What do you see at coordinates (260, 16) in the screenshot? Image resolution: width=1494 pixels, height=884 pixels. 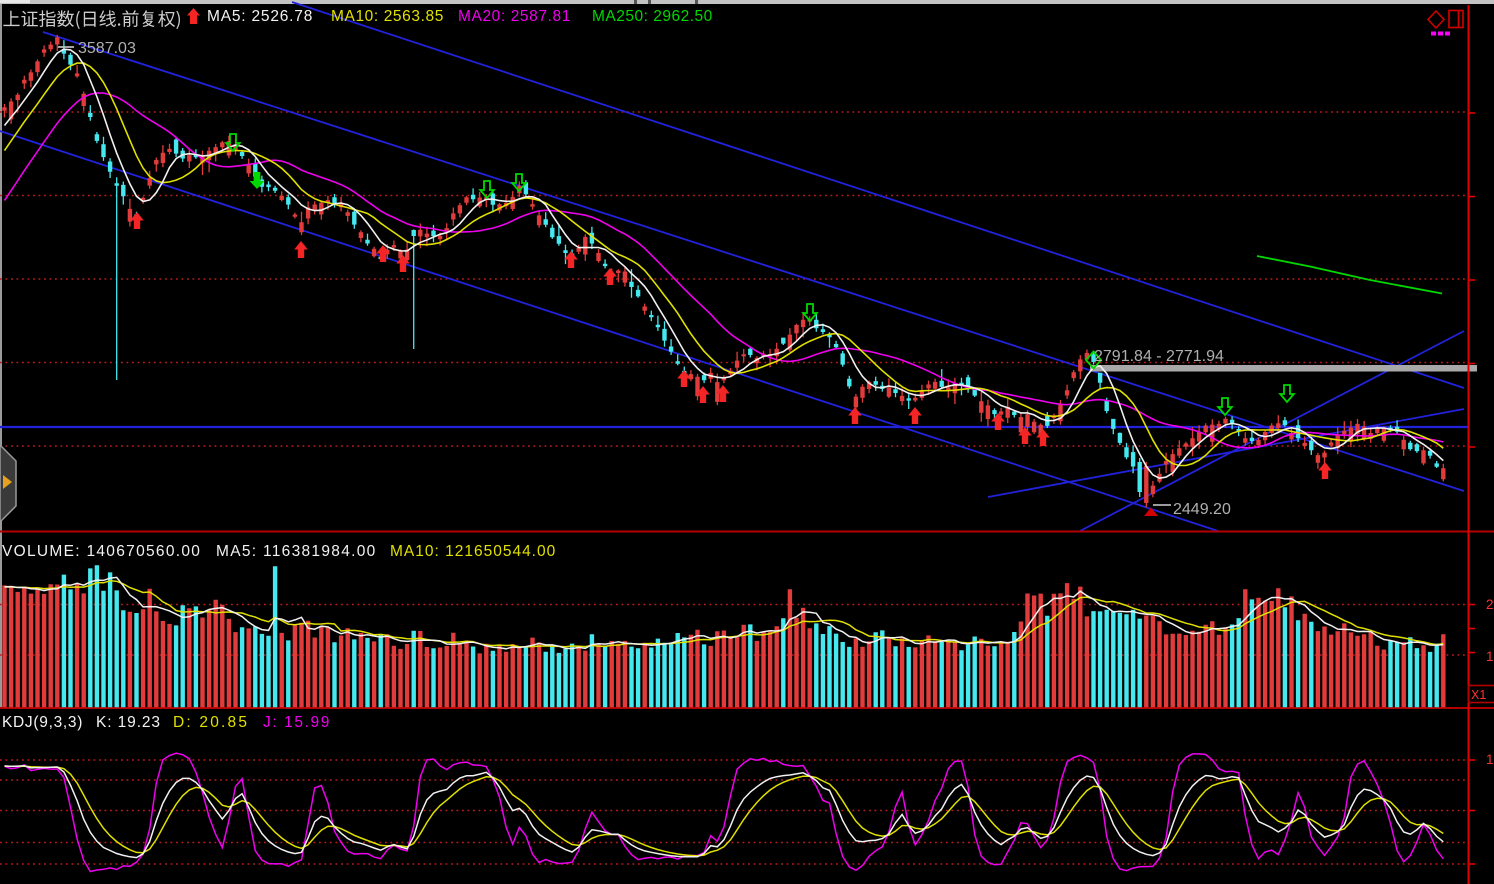 I see `svg-text: MA5: 2526.78` at bounding box center [260, 16].